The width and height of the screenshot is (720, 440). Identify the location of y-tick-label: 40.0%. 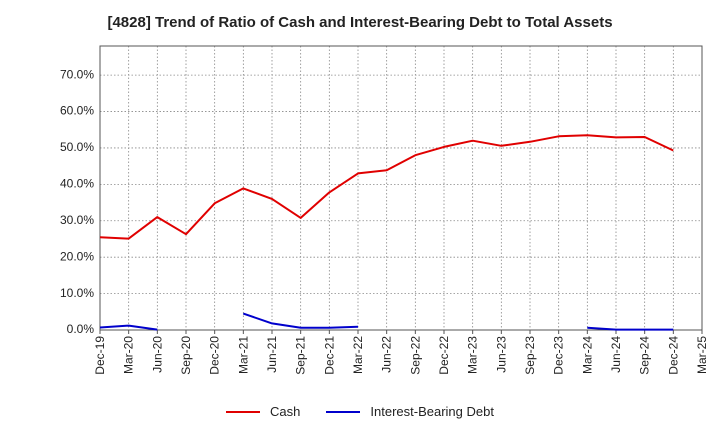
(77, 184).